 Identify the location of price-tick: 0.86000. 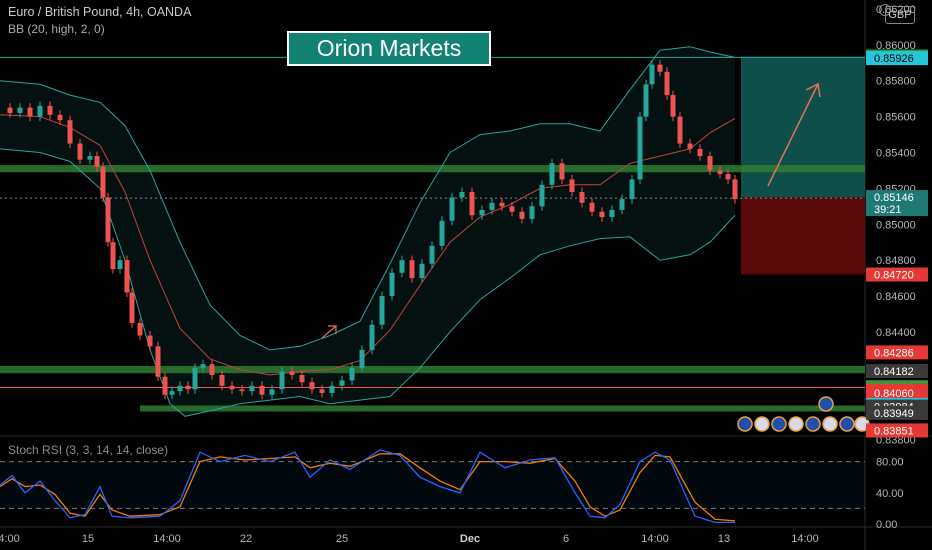
(896, 46).